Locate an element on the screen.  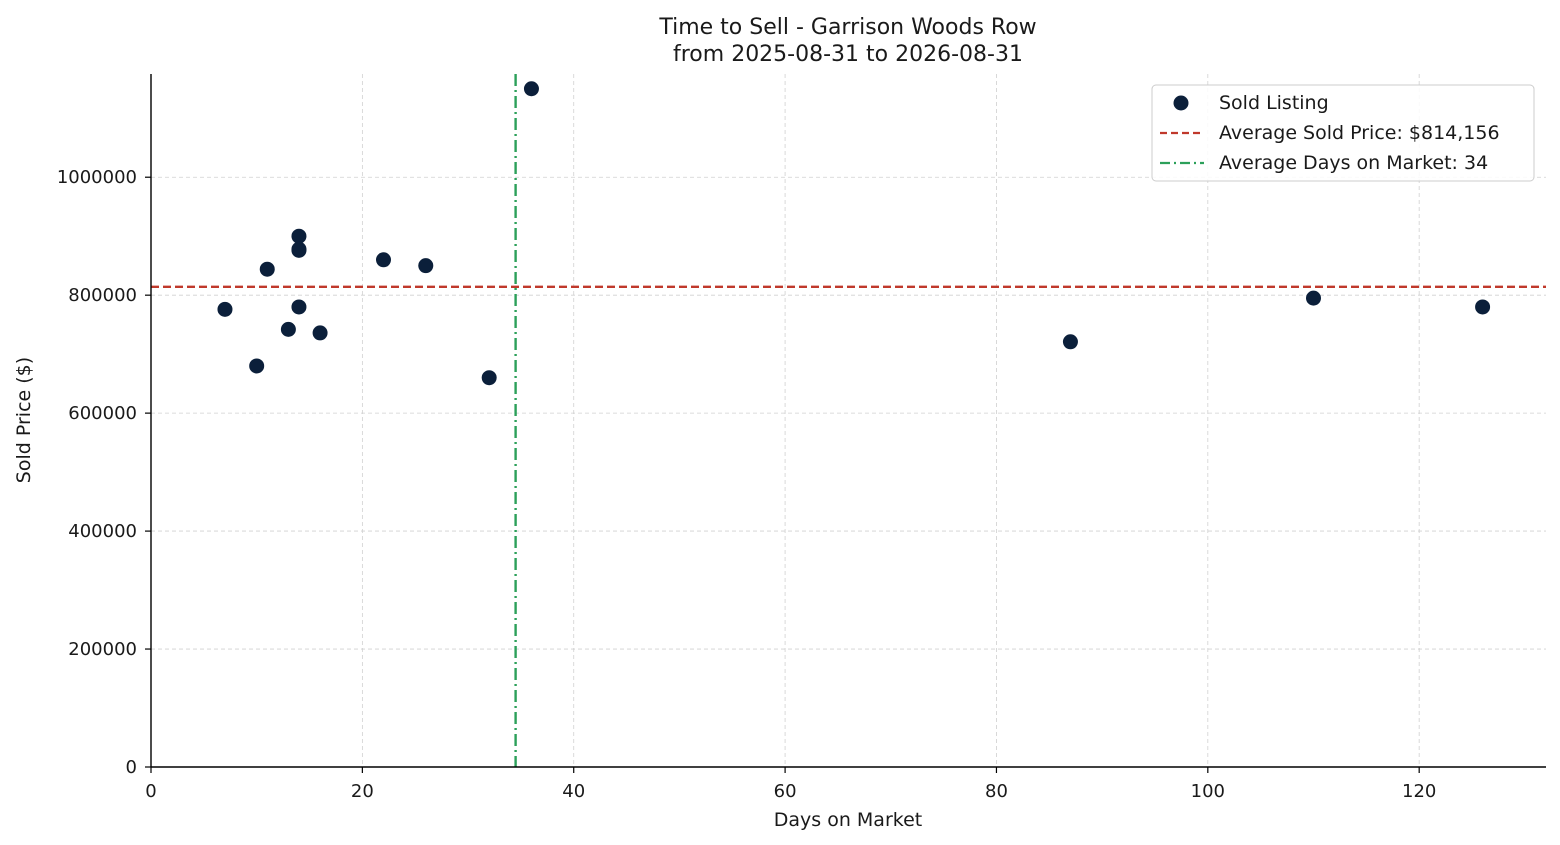
chart-title: Time to Sell - Garrison Woods Row is located at coordinates (847, 27).